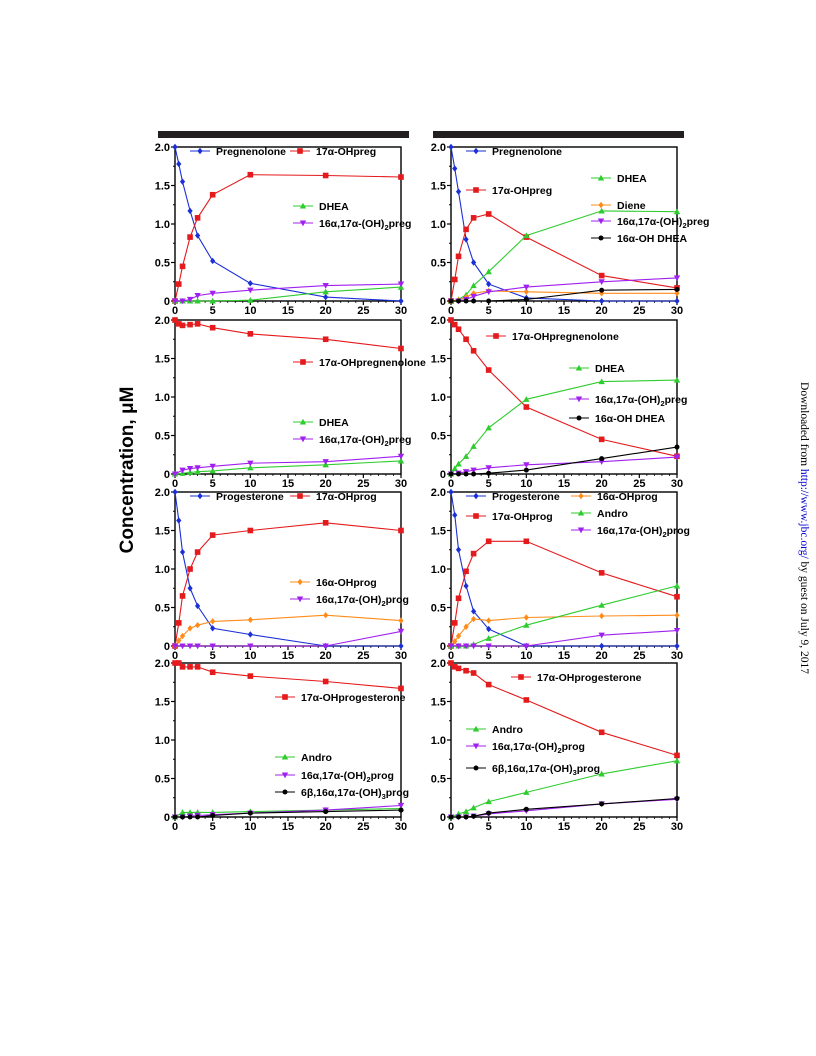  Describe the element at coordinates (288, 397) in the screenshot. I see `plot-frame` at that location.